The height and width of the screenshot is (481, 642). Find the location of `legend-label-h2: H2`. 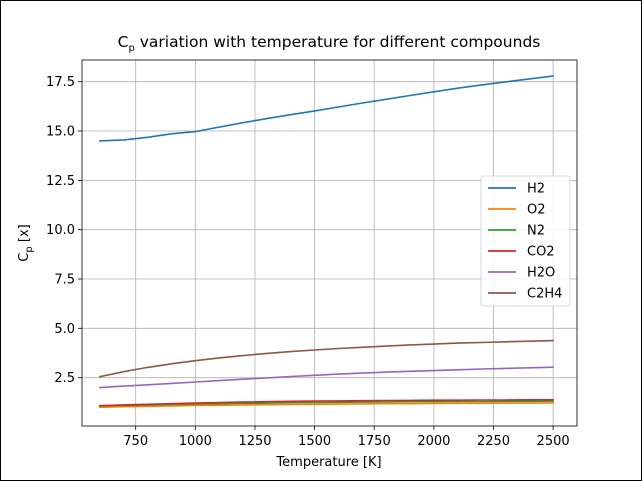

legend-label-h2: H2 is located at coordinates (536, 189).